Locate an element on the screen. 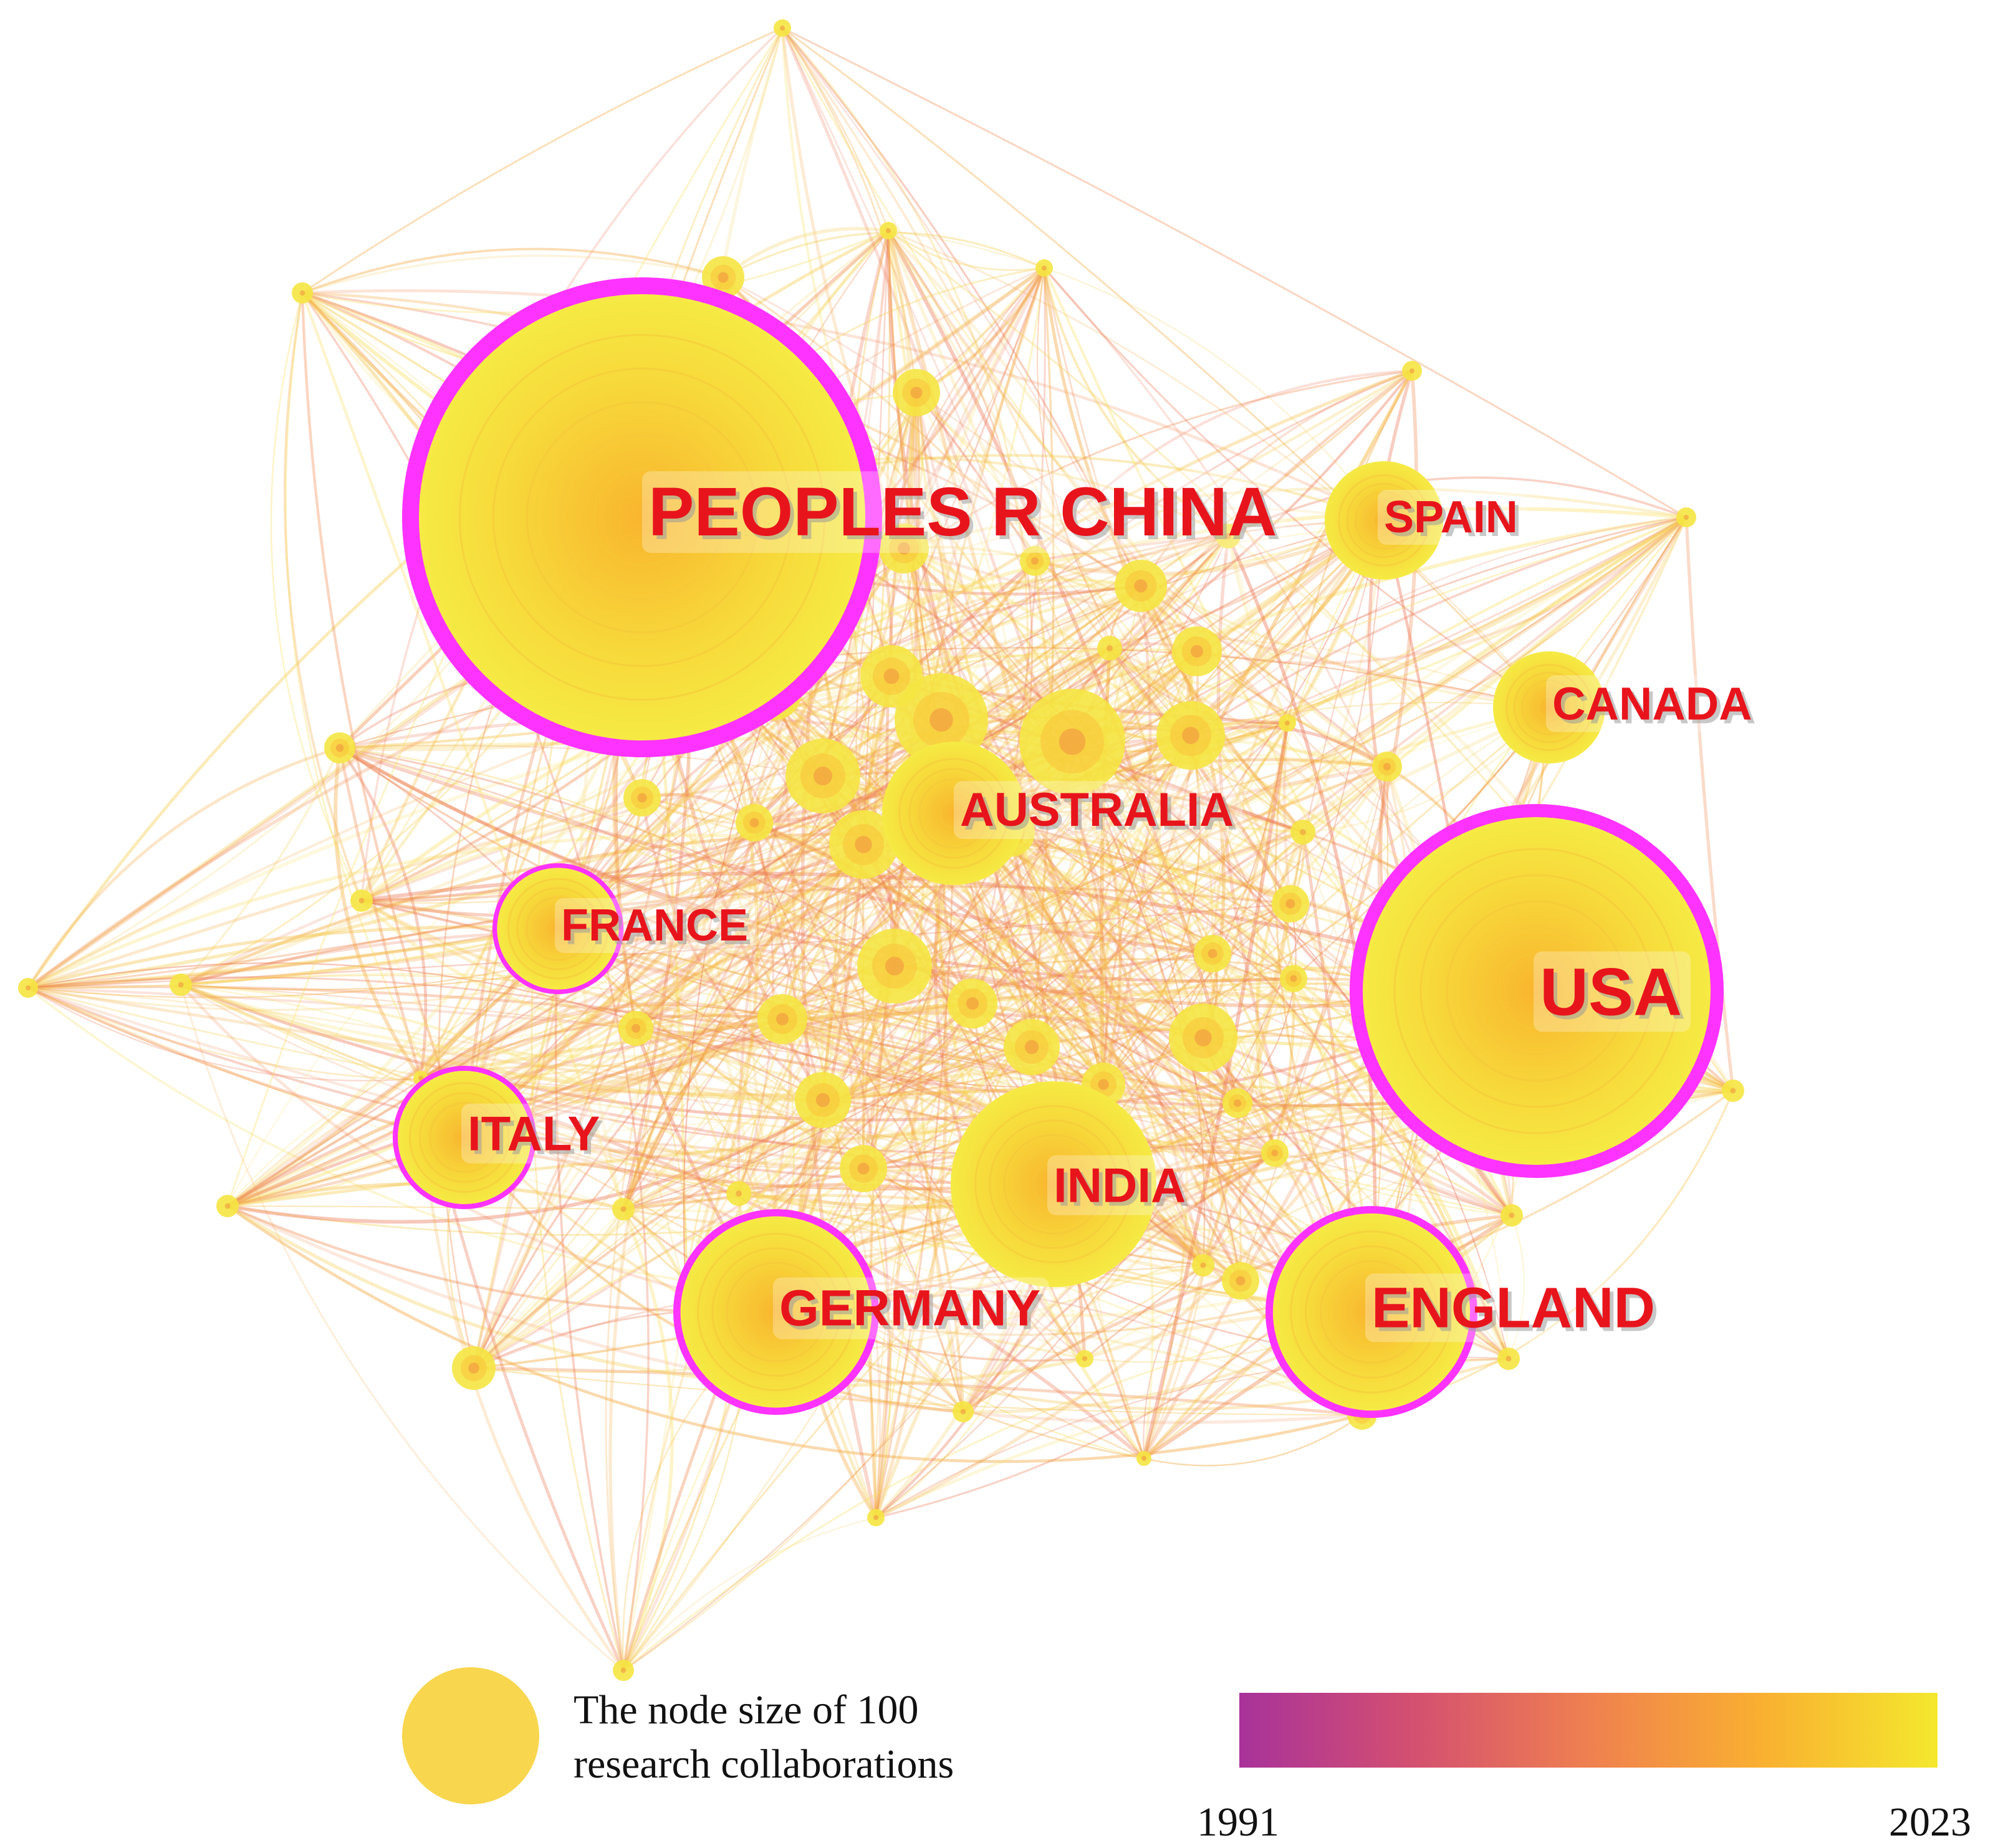  country-label-shadow: PEOPLES R CHINA is located at coordinates (966, 515).